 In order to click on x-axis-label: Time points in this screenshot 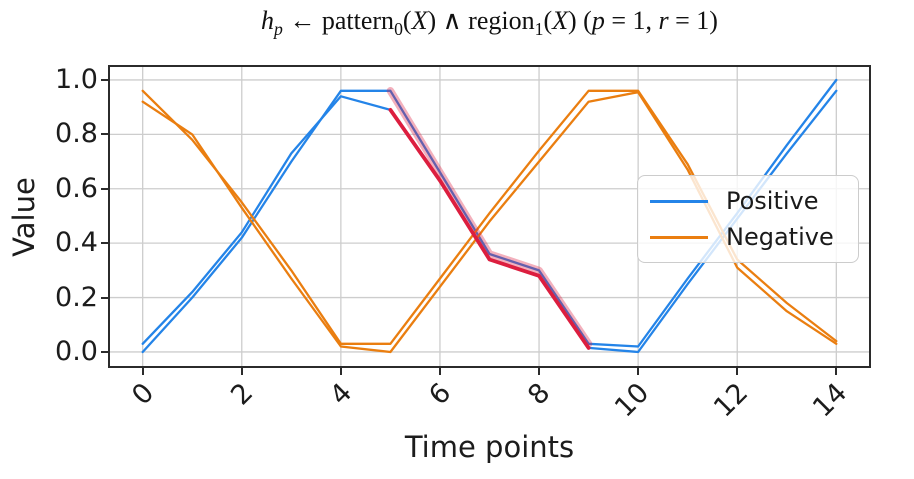, I will do `click(489, 447)`.